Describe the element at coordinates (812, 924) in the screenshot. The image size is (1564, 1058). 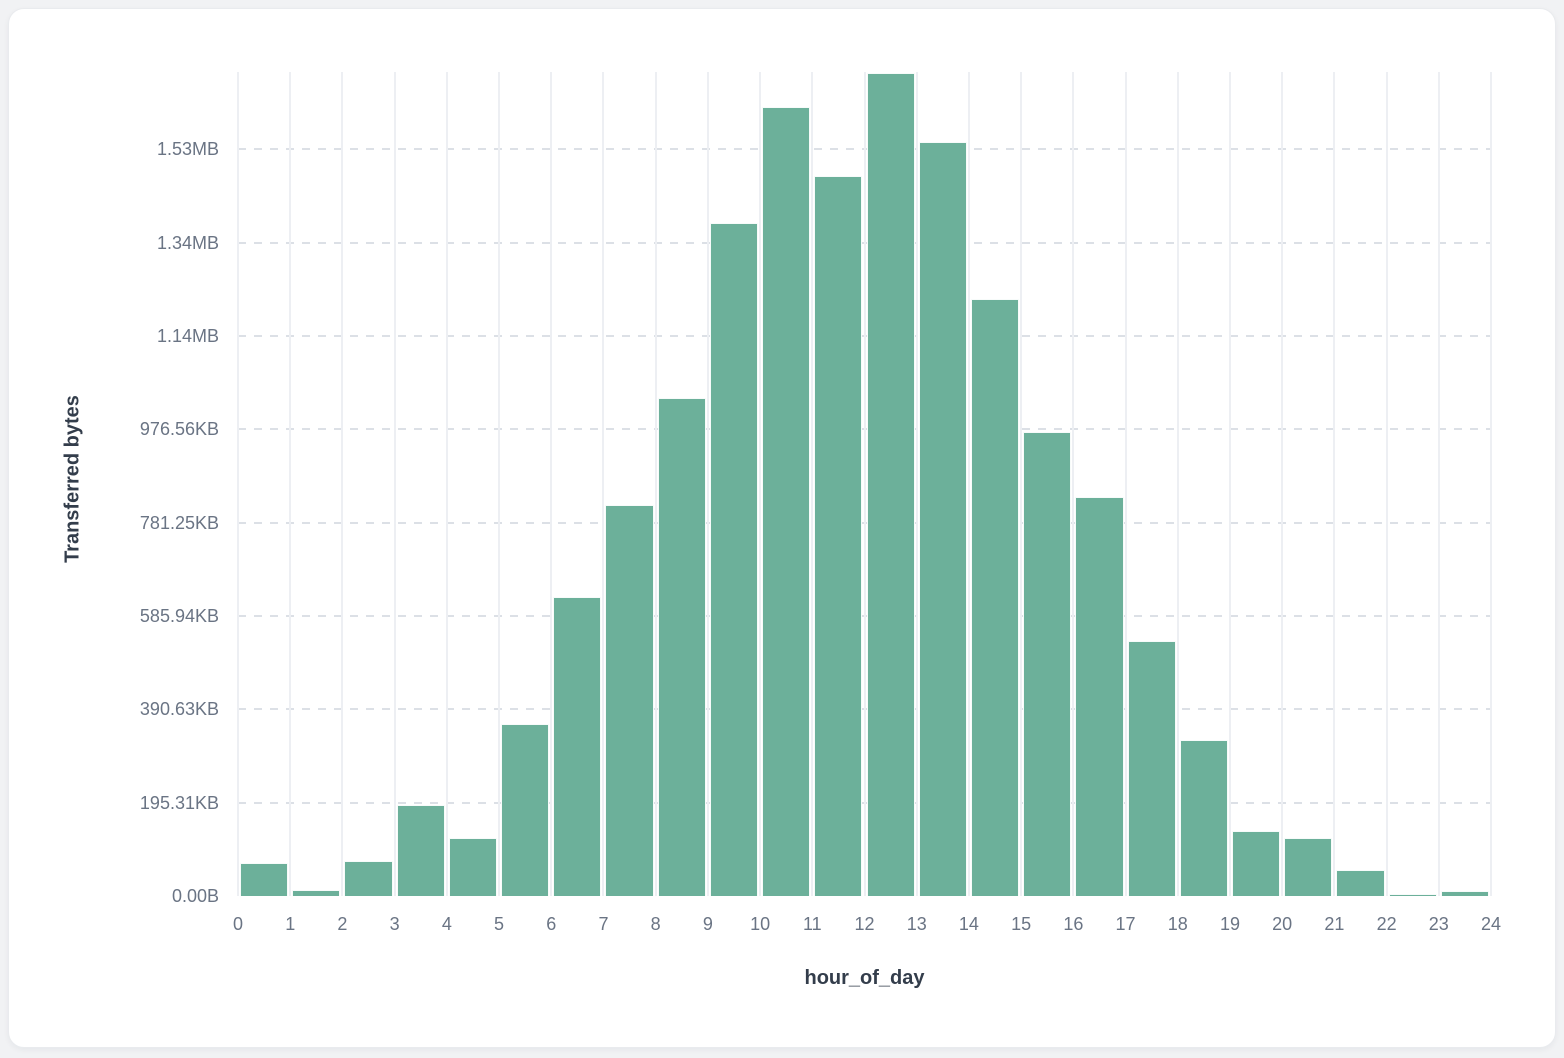
I see `x-tick-label: 11` at that location.